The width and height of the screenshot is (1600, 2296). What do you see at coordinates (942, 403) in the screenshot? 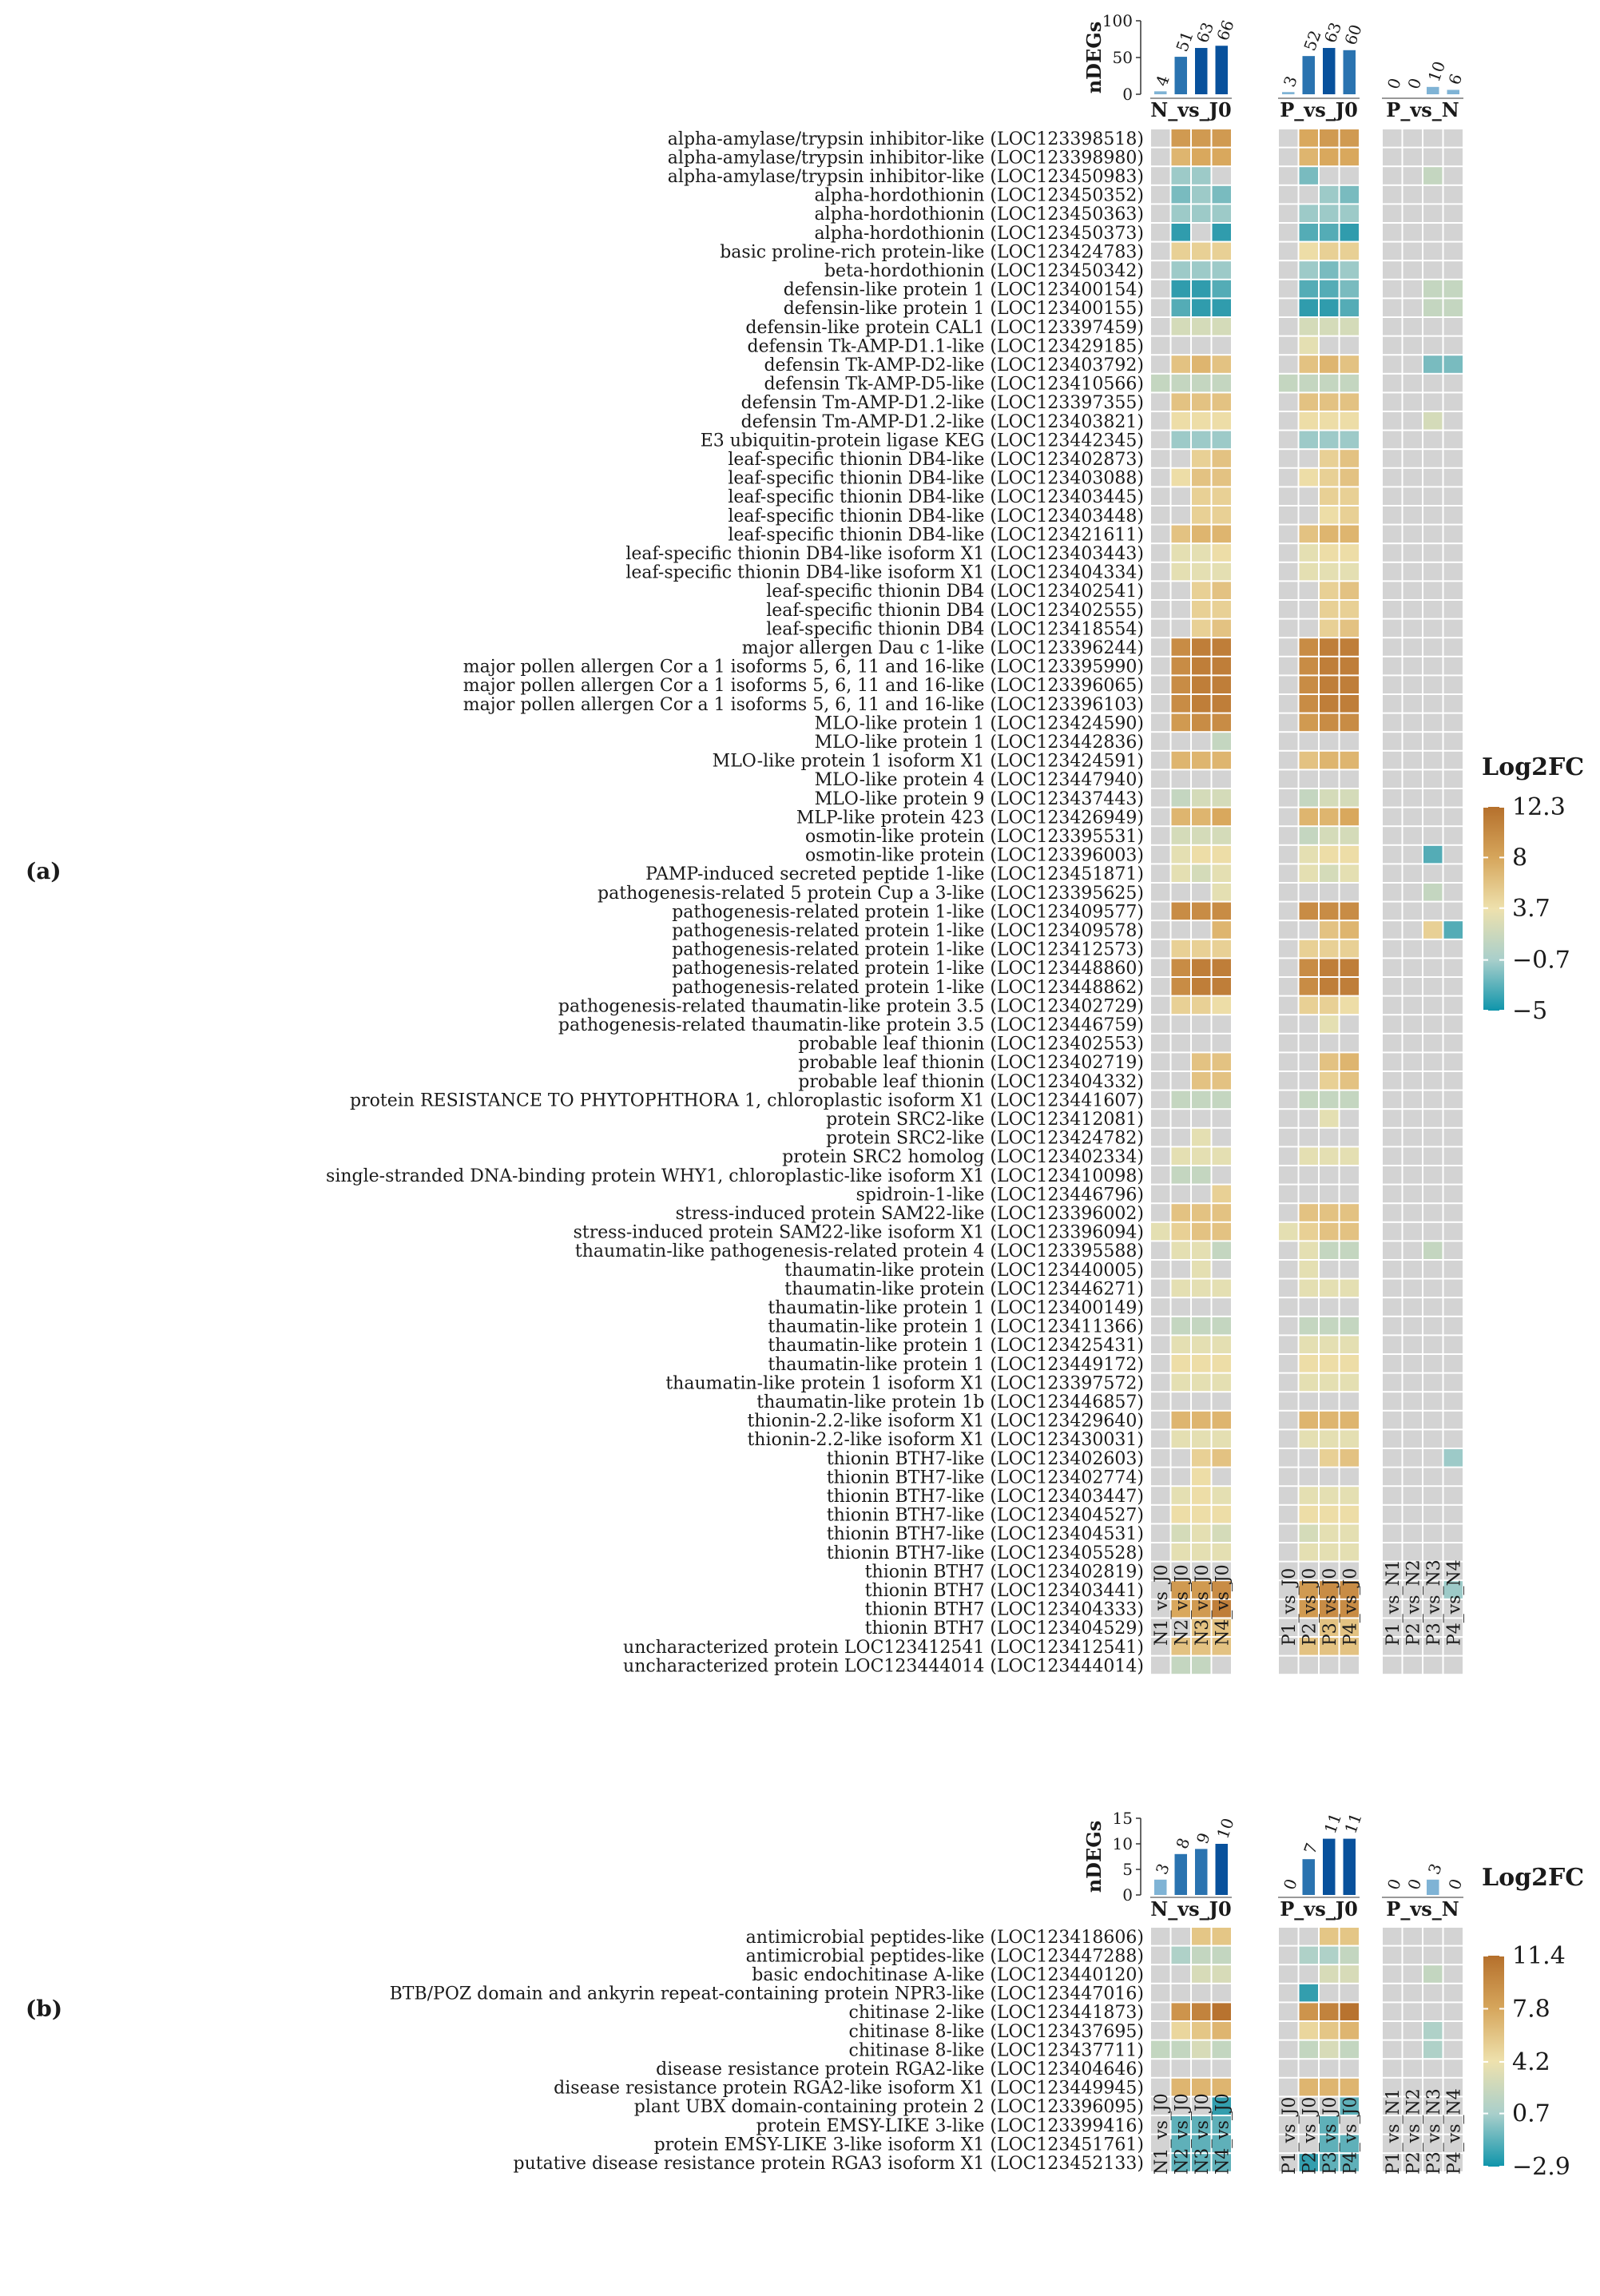
I see `row-label: defensin Tm-AMP-D1.2-like (LOC123397355)` at bounding box center [942, 403].